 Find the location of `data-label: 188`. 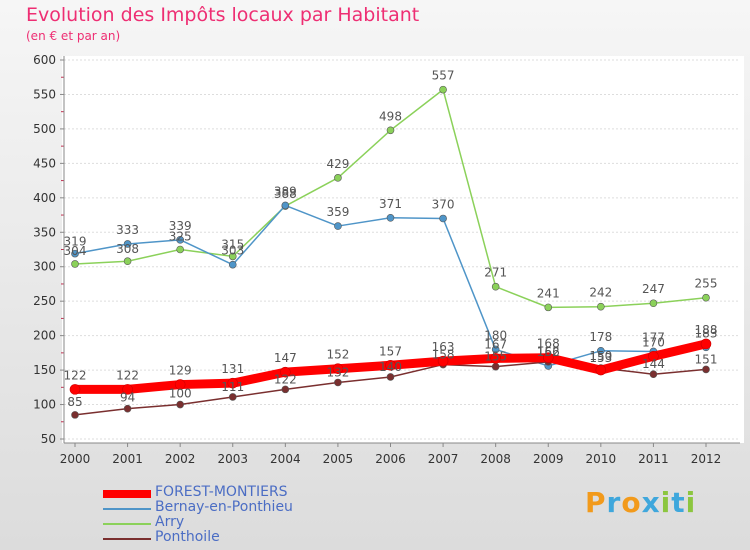

data-label: 188 is located at coordinates (706, 330).